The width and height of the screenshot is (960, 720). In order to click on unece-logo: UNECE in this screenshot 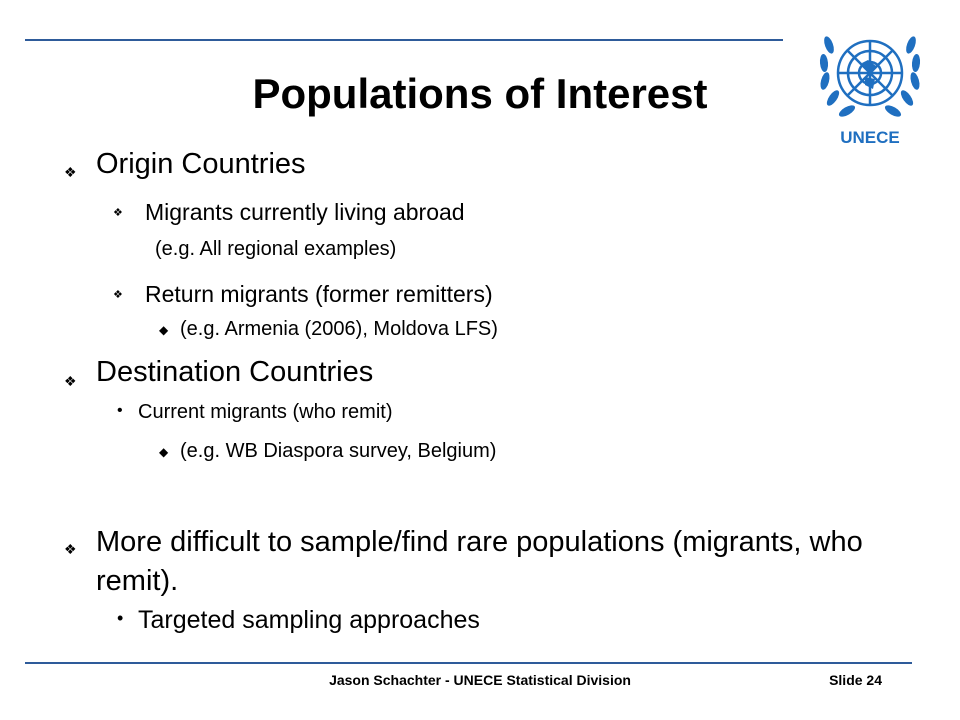, I will do `click(870, 91)`.